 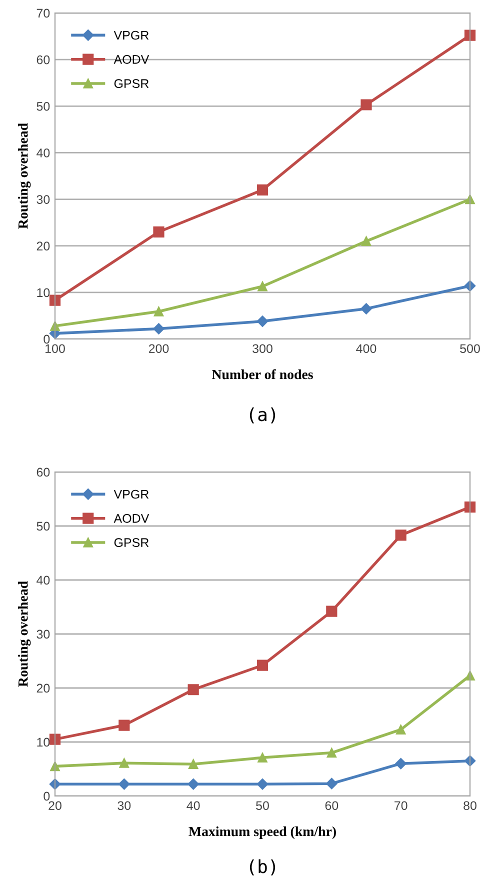 I want to click on x-tick-label: 200, so click(x=158, y=349).